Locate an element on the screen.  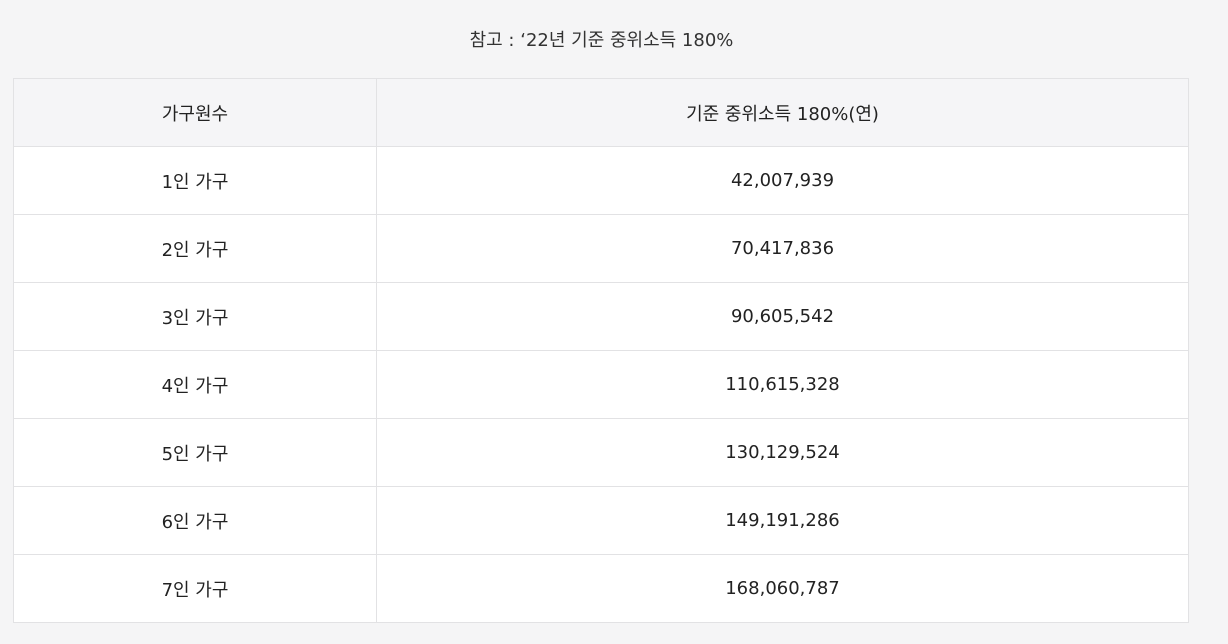
household-size-cell: 3인 가구 is located at coordinates (195, 316).